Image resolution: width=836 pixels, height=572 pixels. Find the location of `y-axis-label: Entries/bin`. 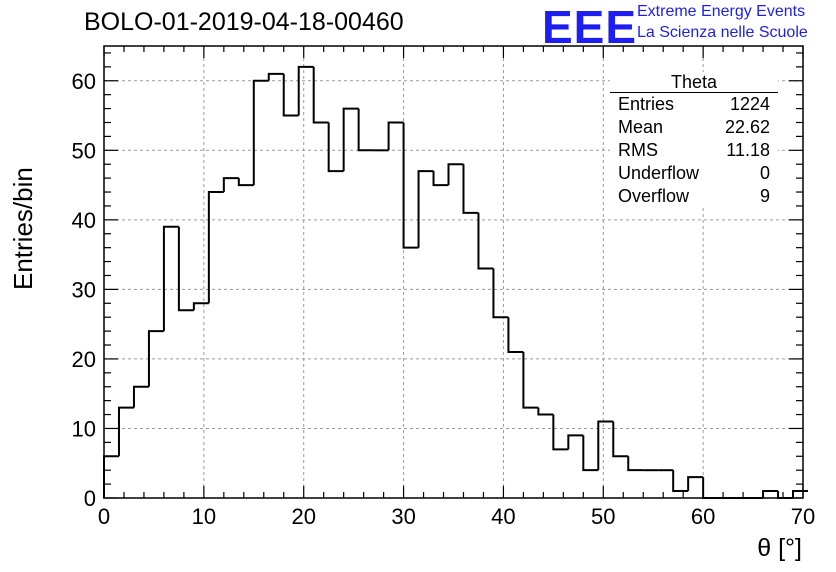

y-axis-label: Entries/bin is located at coordinates (23, 228).